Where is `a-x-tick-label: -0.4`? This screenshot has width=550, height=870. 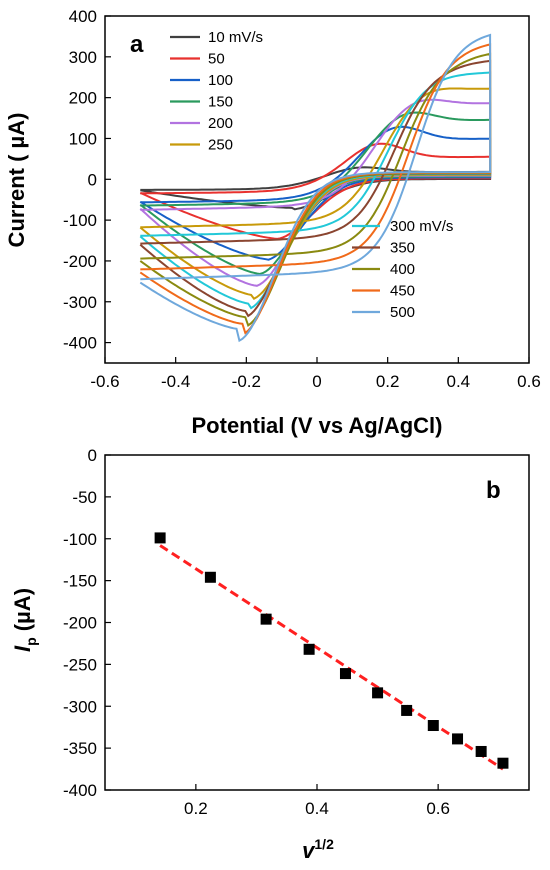 a-x-tick-label: -0.4 is located at coordinates (175, 381).